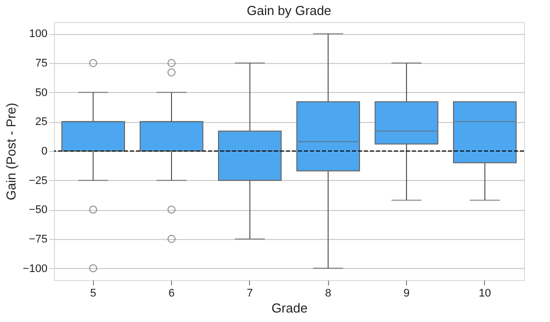  What do you see at coordinates (249, 294) in the screenshot?
I see `x-tick-label: 7` at bounding box center [249, 294].